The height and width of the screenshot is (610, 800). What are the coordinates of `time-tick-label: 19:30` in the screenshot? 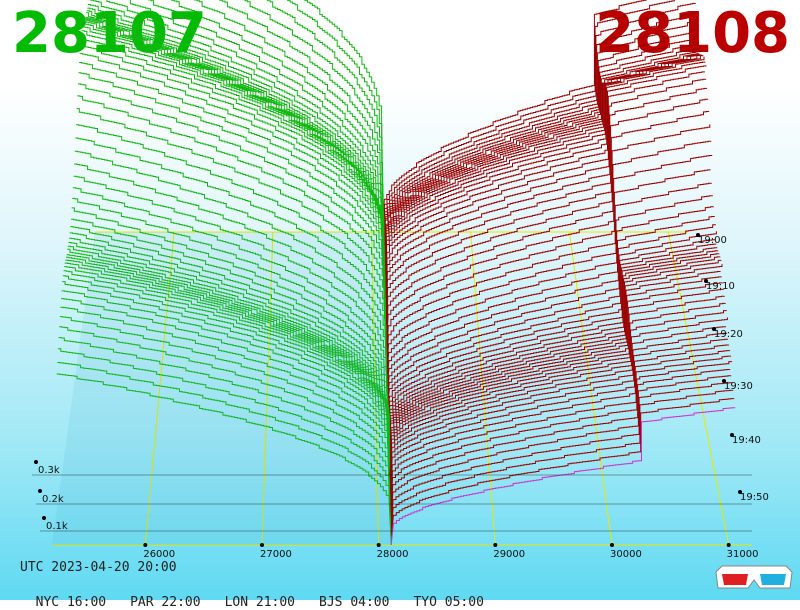 It's located at (738, 386).